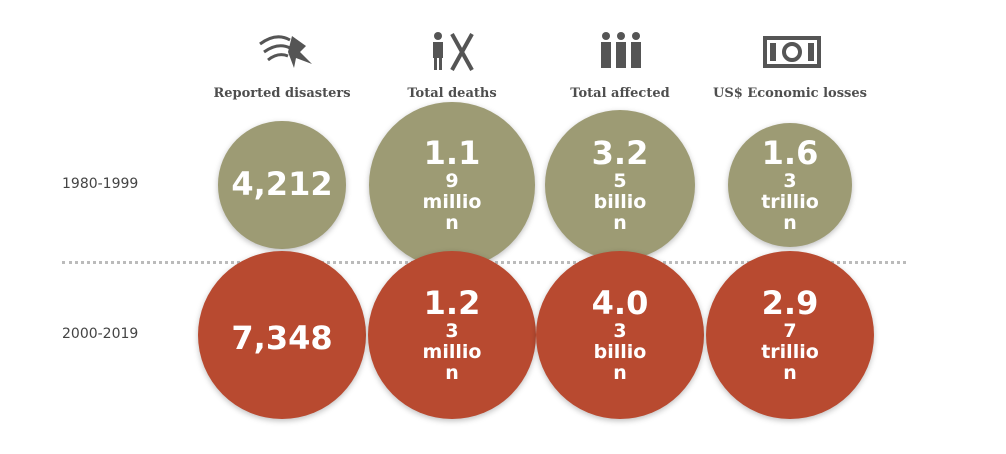 This screenshot has height=454, width=1006. I want to click on column-header: Total affected, so click(620, 93).